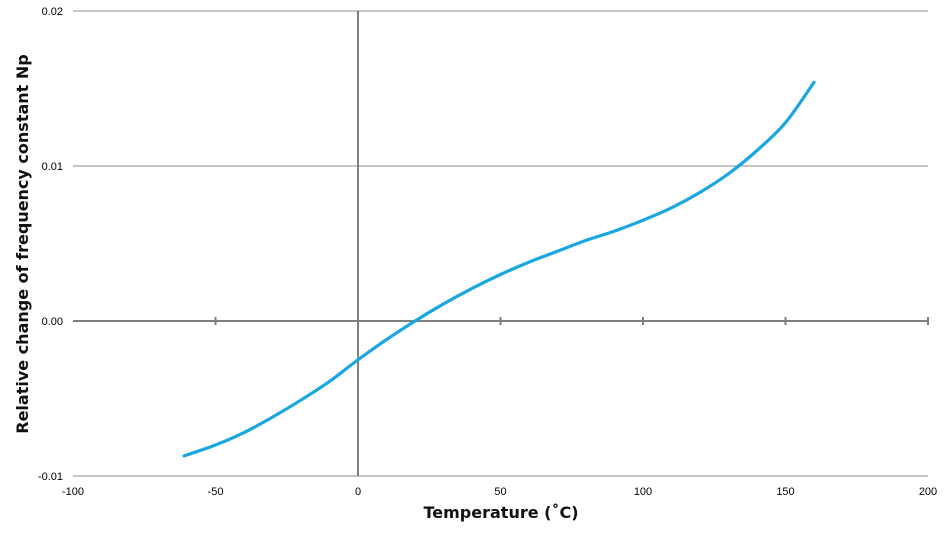 The width and height of the screenshot is (948, 534). What do you see at coordinates (52, 322) in the screenshot?
I see `y-tick-label: 0.00` at bounding box center [52, 322].